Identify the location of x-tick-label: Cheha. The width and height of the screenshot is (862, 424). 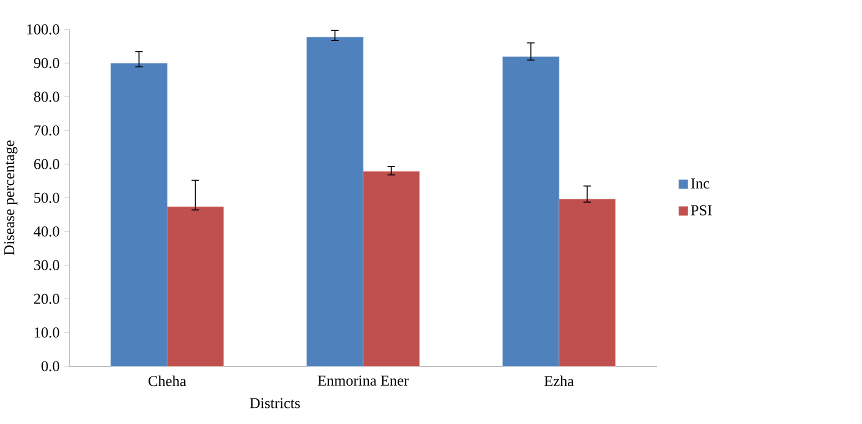
(167, 380).